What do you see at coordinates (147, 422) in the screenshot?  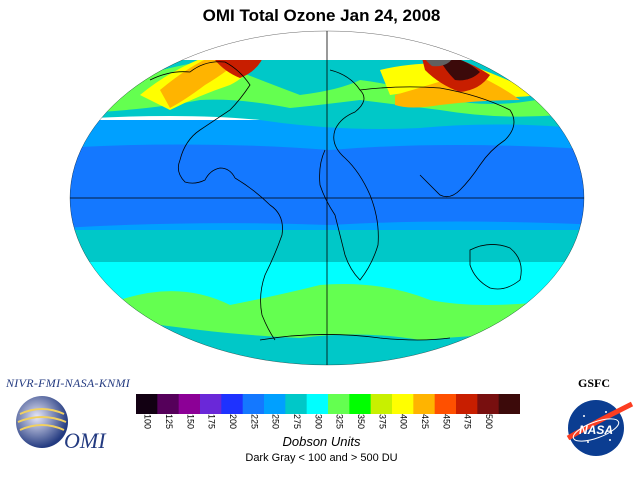 I see `color-scale-tick-label: 100` at bounding box center [147, 422].